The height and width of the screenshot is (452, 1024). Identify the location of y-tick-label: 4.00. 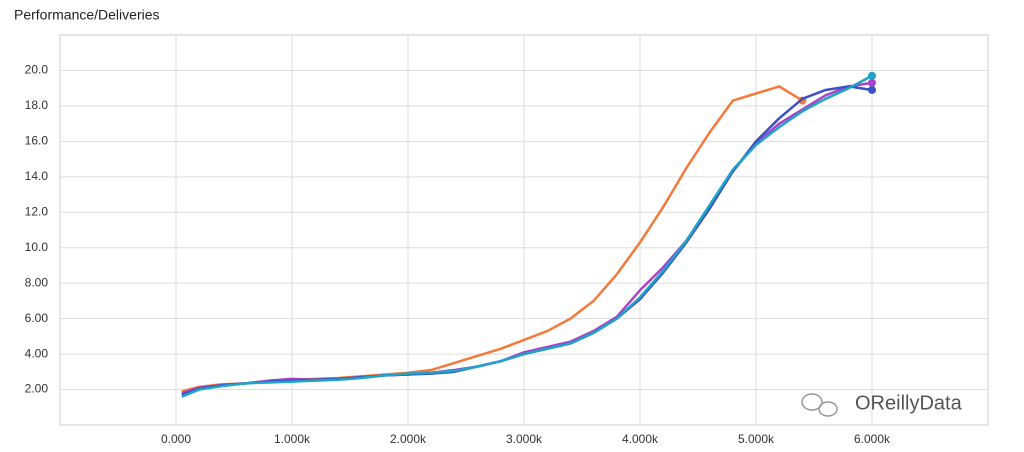
(37, 353).